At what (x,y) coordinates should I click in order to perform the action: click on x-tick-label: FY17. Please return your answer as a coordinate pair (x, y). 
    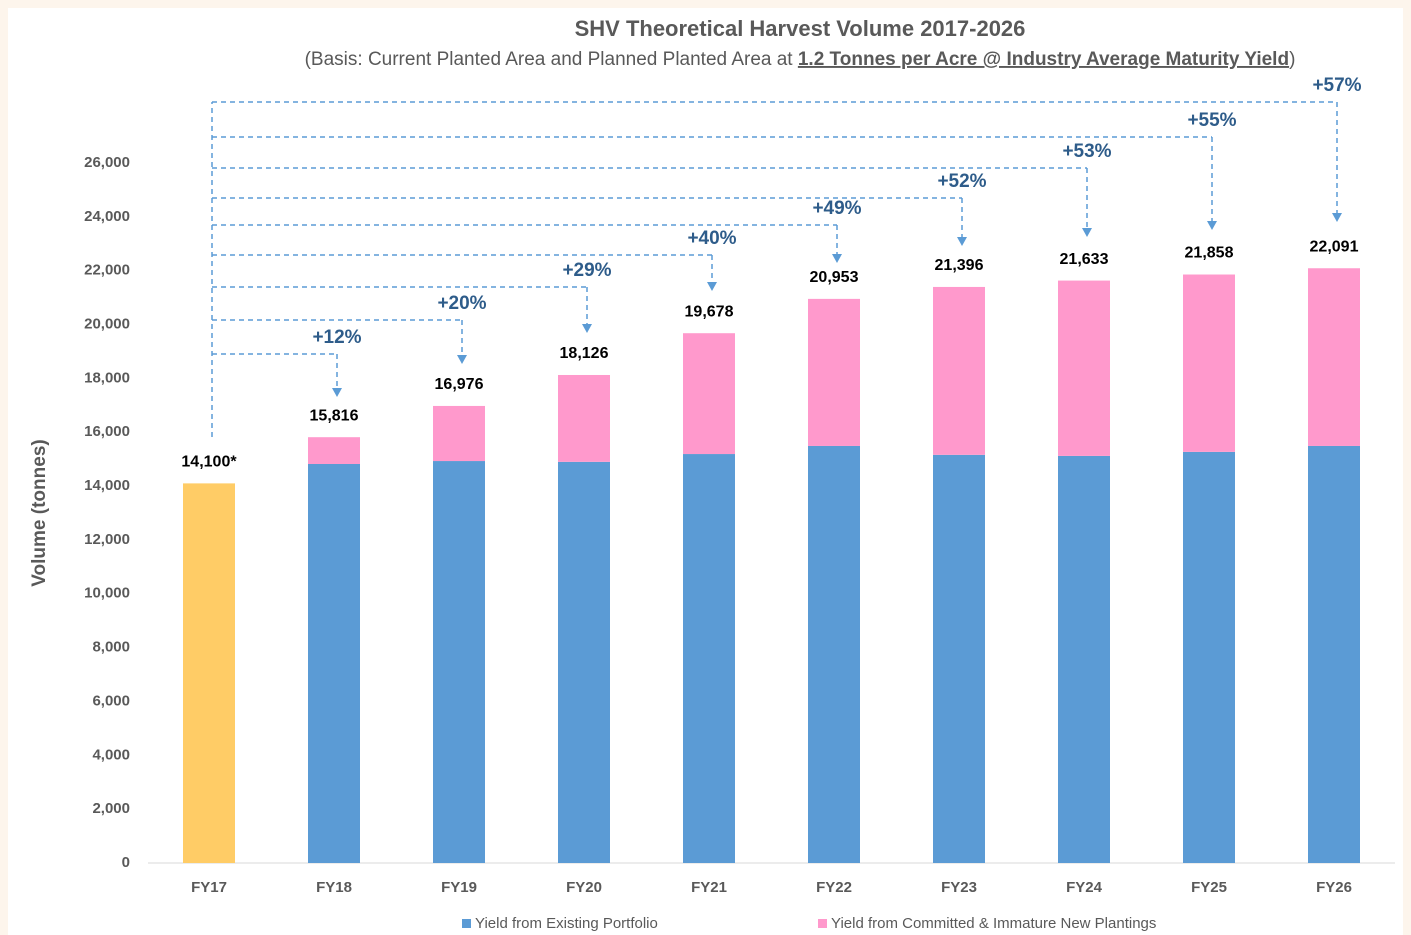
    Looking at the image, I should click on (209, 887).